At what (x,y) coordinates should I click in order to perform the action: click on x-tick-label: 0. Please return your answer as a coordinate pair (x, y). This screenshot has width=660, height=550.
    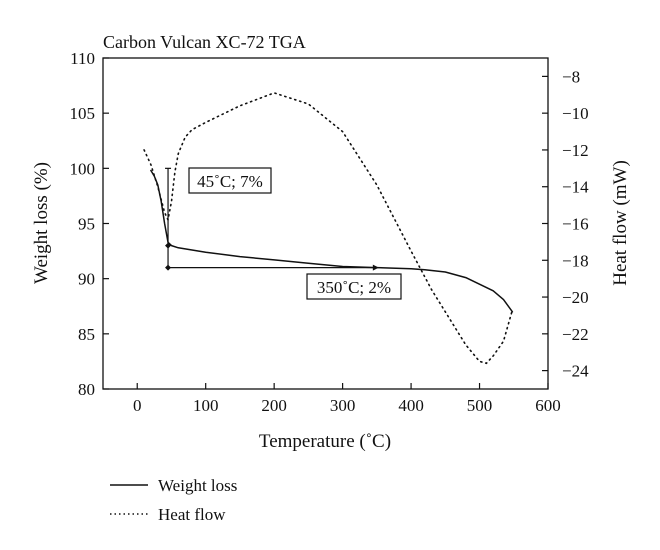
    Looking at the image, I should click on (137, 405).